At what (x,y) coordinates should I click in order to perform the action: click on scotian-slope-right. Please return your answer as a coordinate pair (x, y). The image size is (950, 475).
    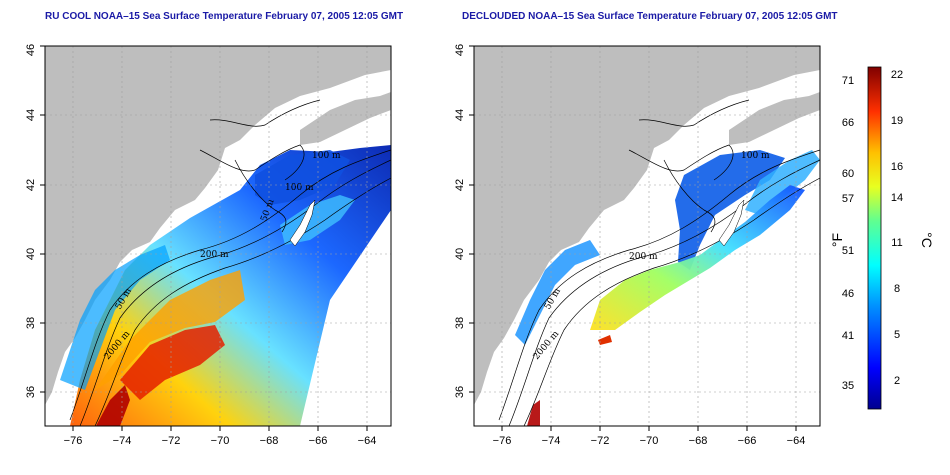
    Looking at the image, I should click on (782, 182).